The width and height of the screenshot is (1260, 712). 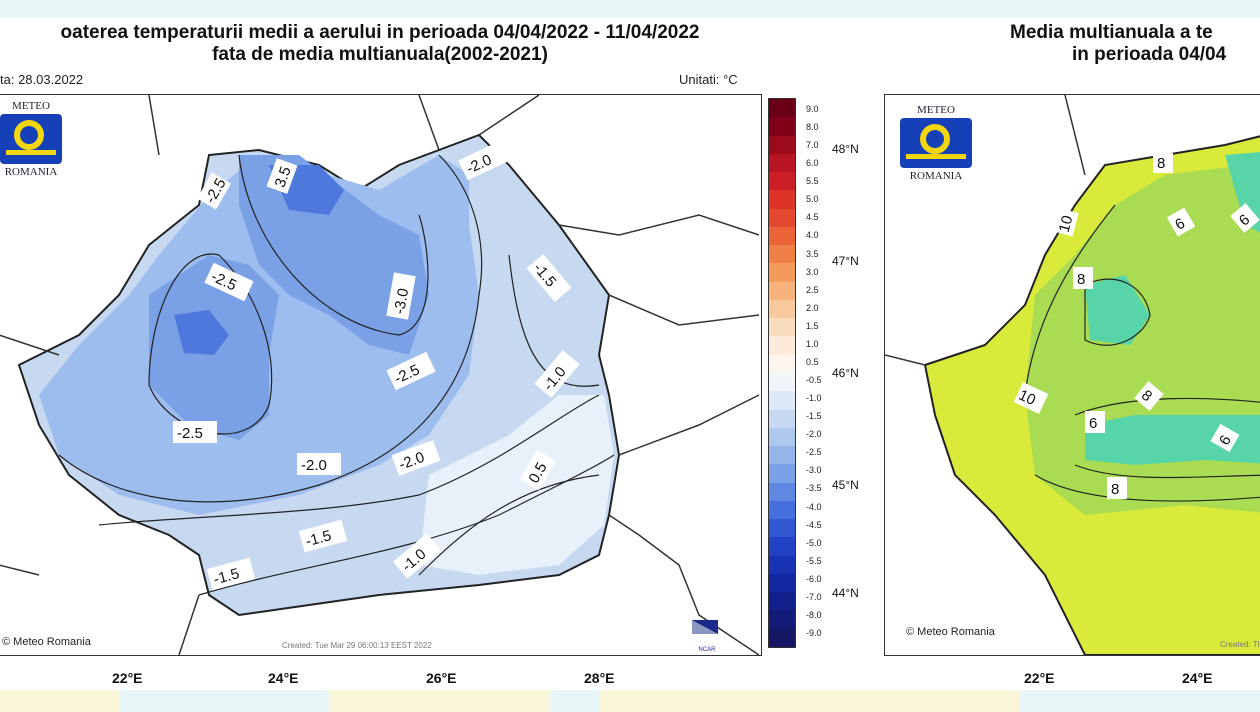 I want to click on colorbar-label: -7.0, so click(x=814, y=596).